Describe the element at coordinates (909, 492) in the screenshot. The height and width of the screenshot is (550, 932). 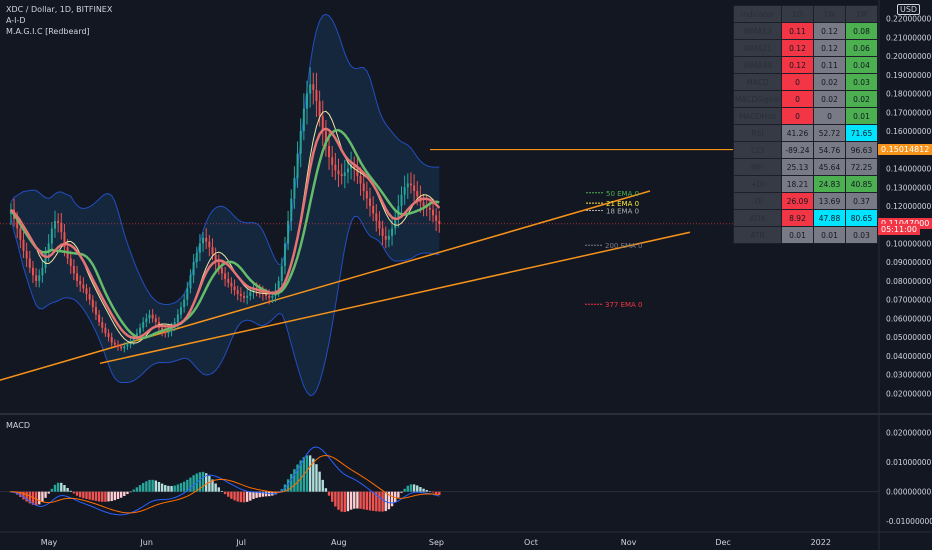
I see `macd-tick-label: 0.00000000` at that location.